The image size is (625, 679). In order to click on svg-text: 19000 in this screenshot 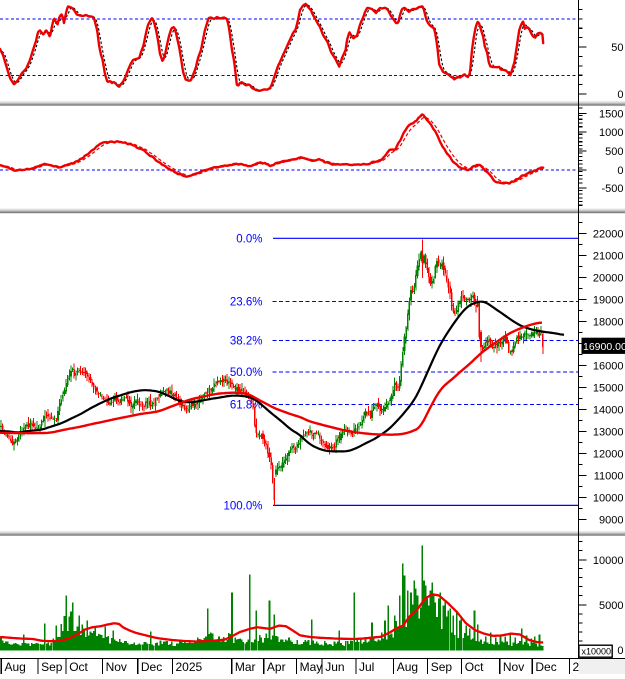, I will do `click(608, 301)`.